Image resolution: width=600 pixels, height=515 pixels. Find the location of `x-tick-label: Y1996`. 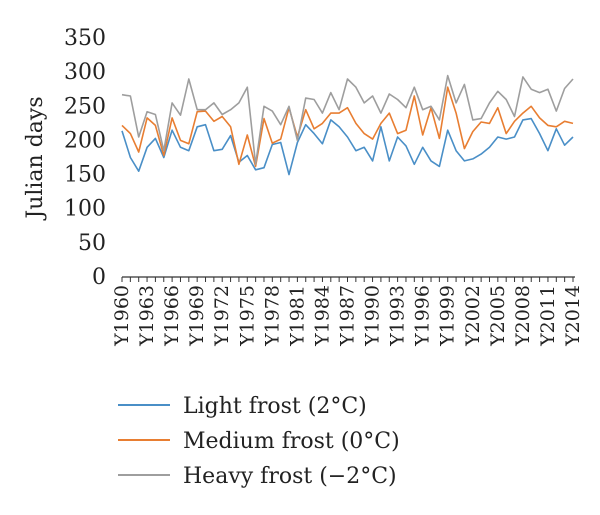

x-tick-label: Y1996 is located at coordinates (423, 316).